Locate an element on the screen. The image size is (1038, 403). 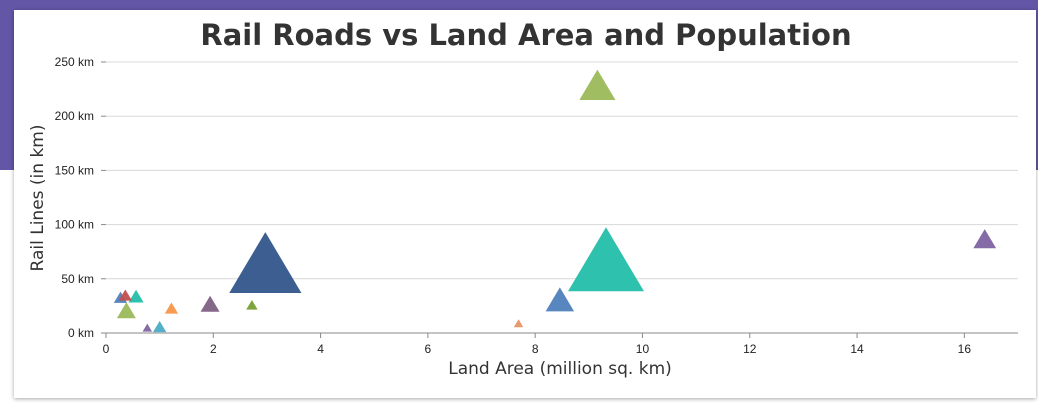
y-tick-label: 250 km is located at coordinates (74, 62).